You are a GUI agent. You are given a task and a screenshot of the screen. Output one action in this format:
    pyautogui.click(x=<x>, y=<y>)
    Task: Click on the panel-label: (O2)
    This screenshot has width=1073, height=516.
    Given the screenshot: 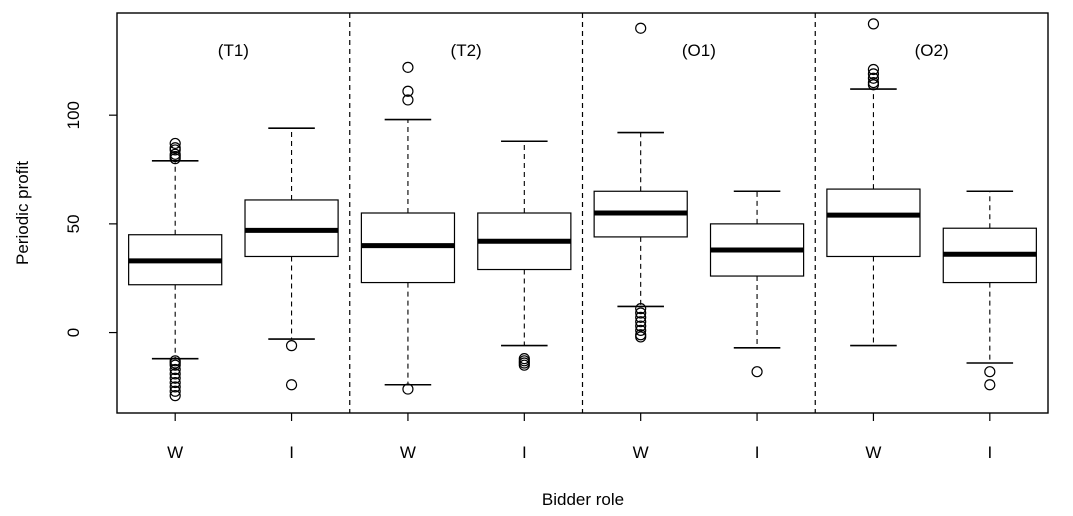 What is the action you would take?
    pyautogui.click(x=932, y=50)
    